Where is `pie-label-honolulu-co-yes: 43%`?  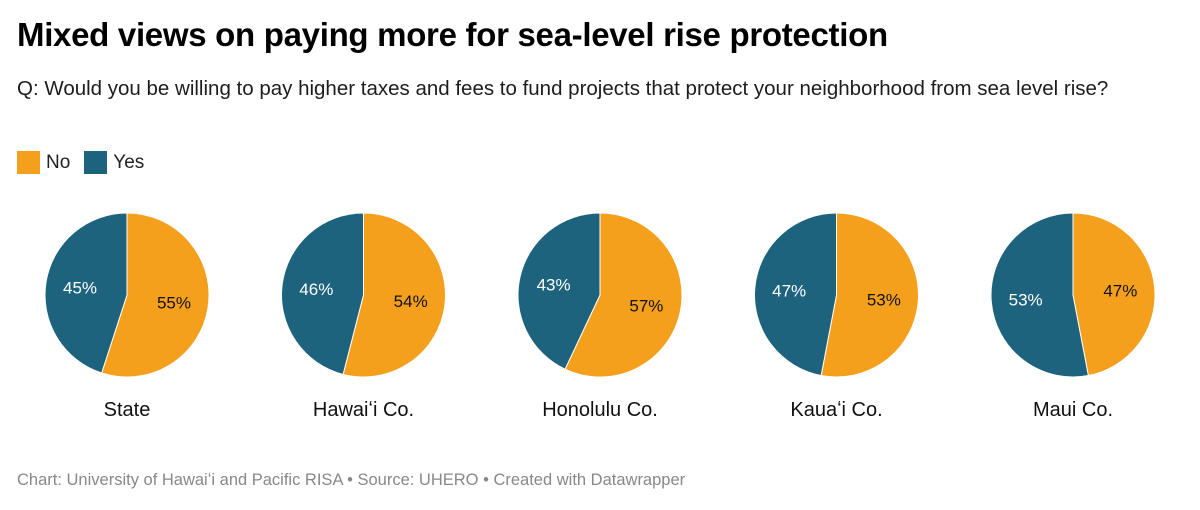
pie-label-honolulu-co-yes: 43% is located at coordinates (554, 285).